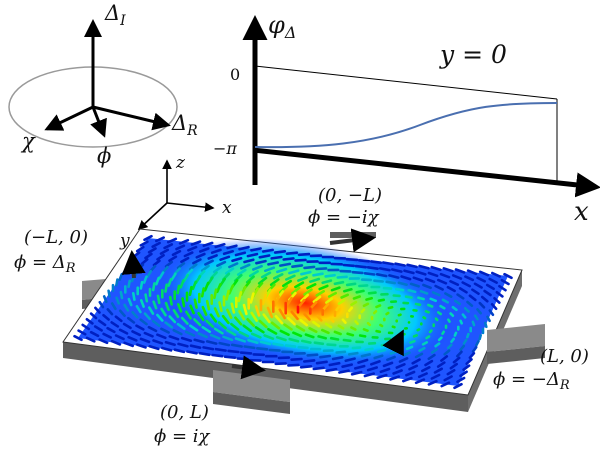  What do you see at coordinates (103, 84) in the screenshot?
I see `order-parameter-axes: ΔI ΔR χ ϕ` at bounding box center [103, 84].